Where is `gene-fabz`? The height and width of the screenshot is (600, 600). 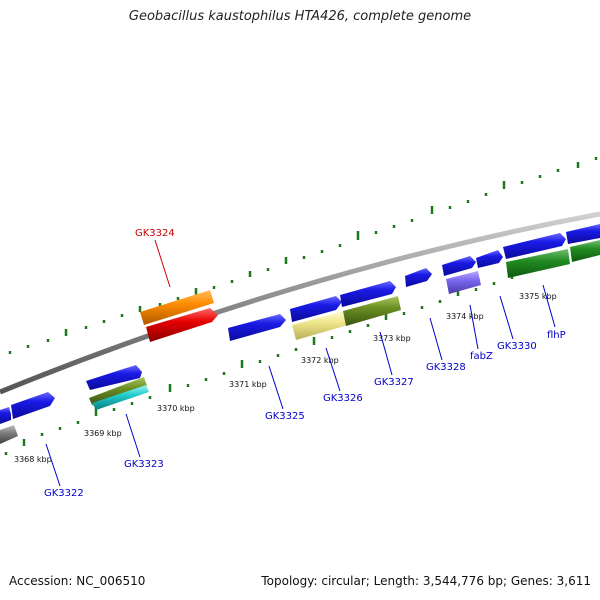 gene-fabz is located at coordinates (459, 266).